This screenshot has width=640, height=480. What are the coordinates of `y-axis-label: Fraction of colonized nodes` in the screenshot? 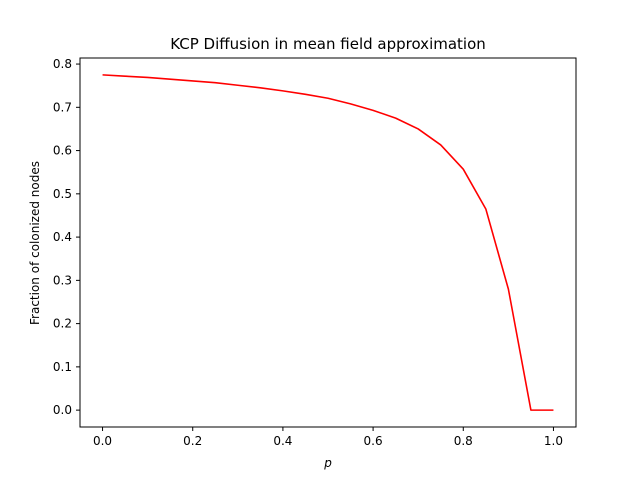 It's located at (35, 243).